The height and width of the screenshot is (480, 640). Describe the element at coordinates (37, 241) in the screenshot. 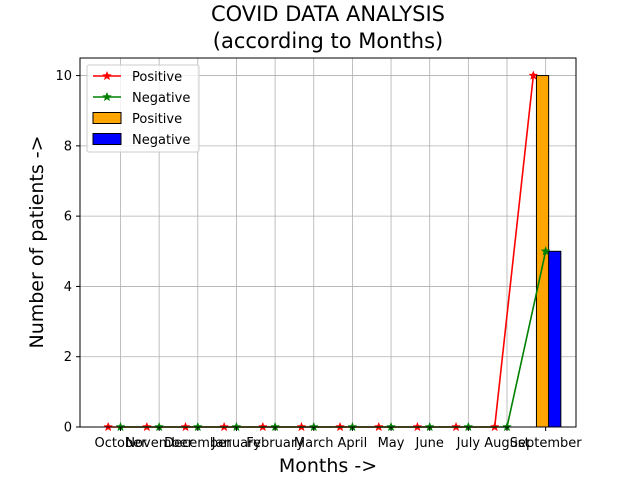

I see `y-axis-label: Number of patients ->` at that location.